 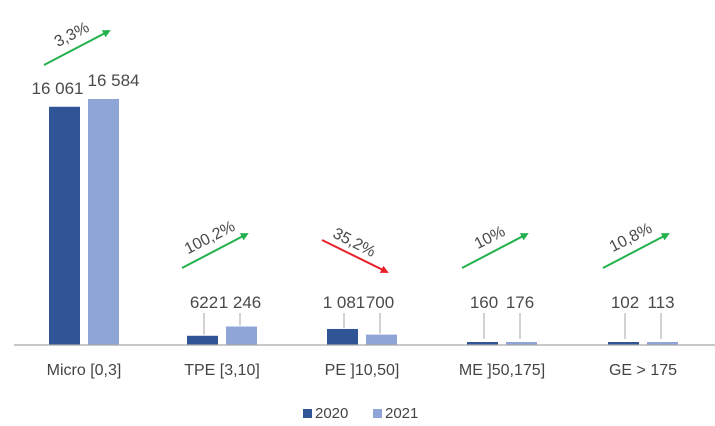 What do you see at coordinates (204, 302) in the screenshot?
I see `value-label: 622` at bounding box center [204, 302].